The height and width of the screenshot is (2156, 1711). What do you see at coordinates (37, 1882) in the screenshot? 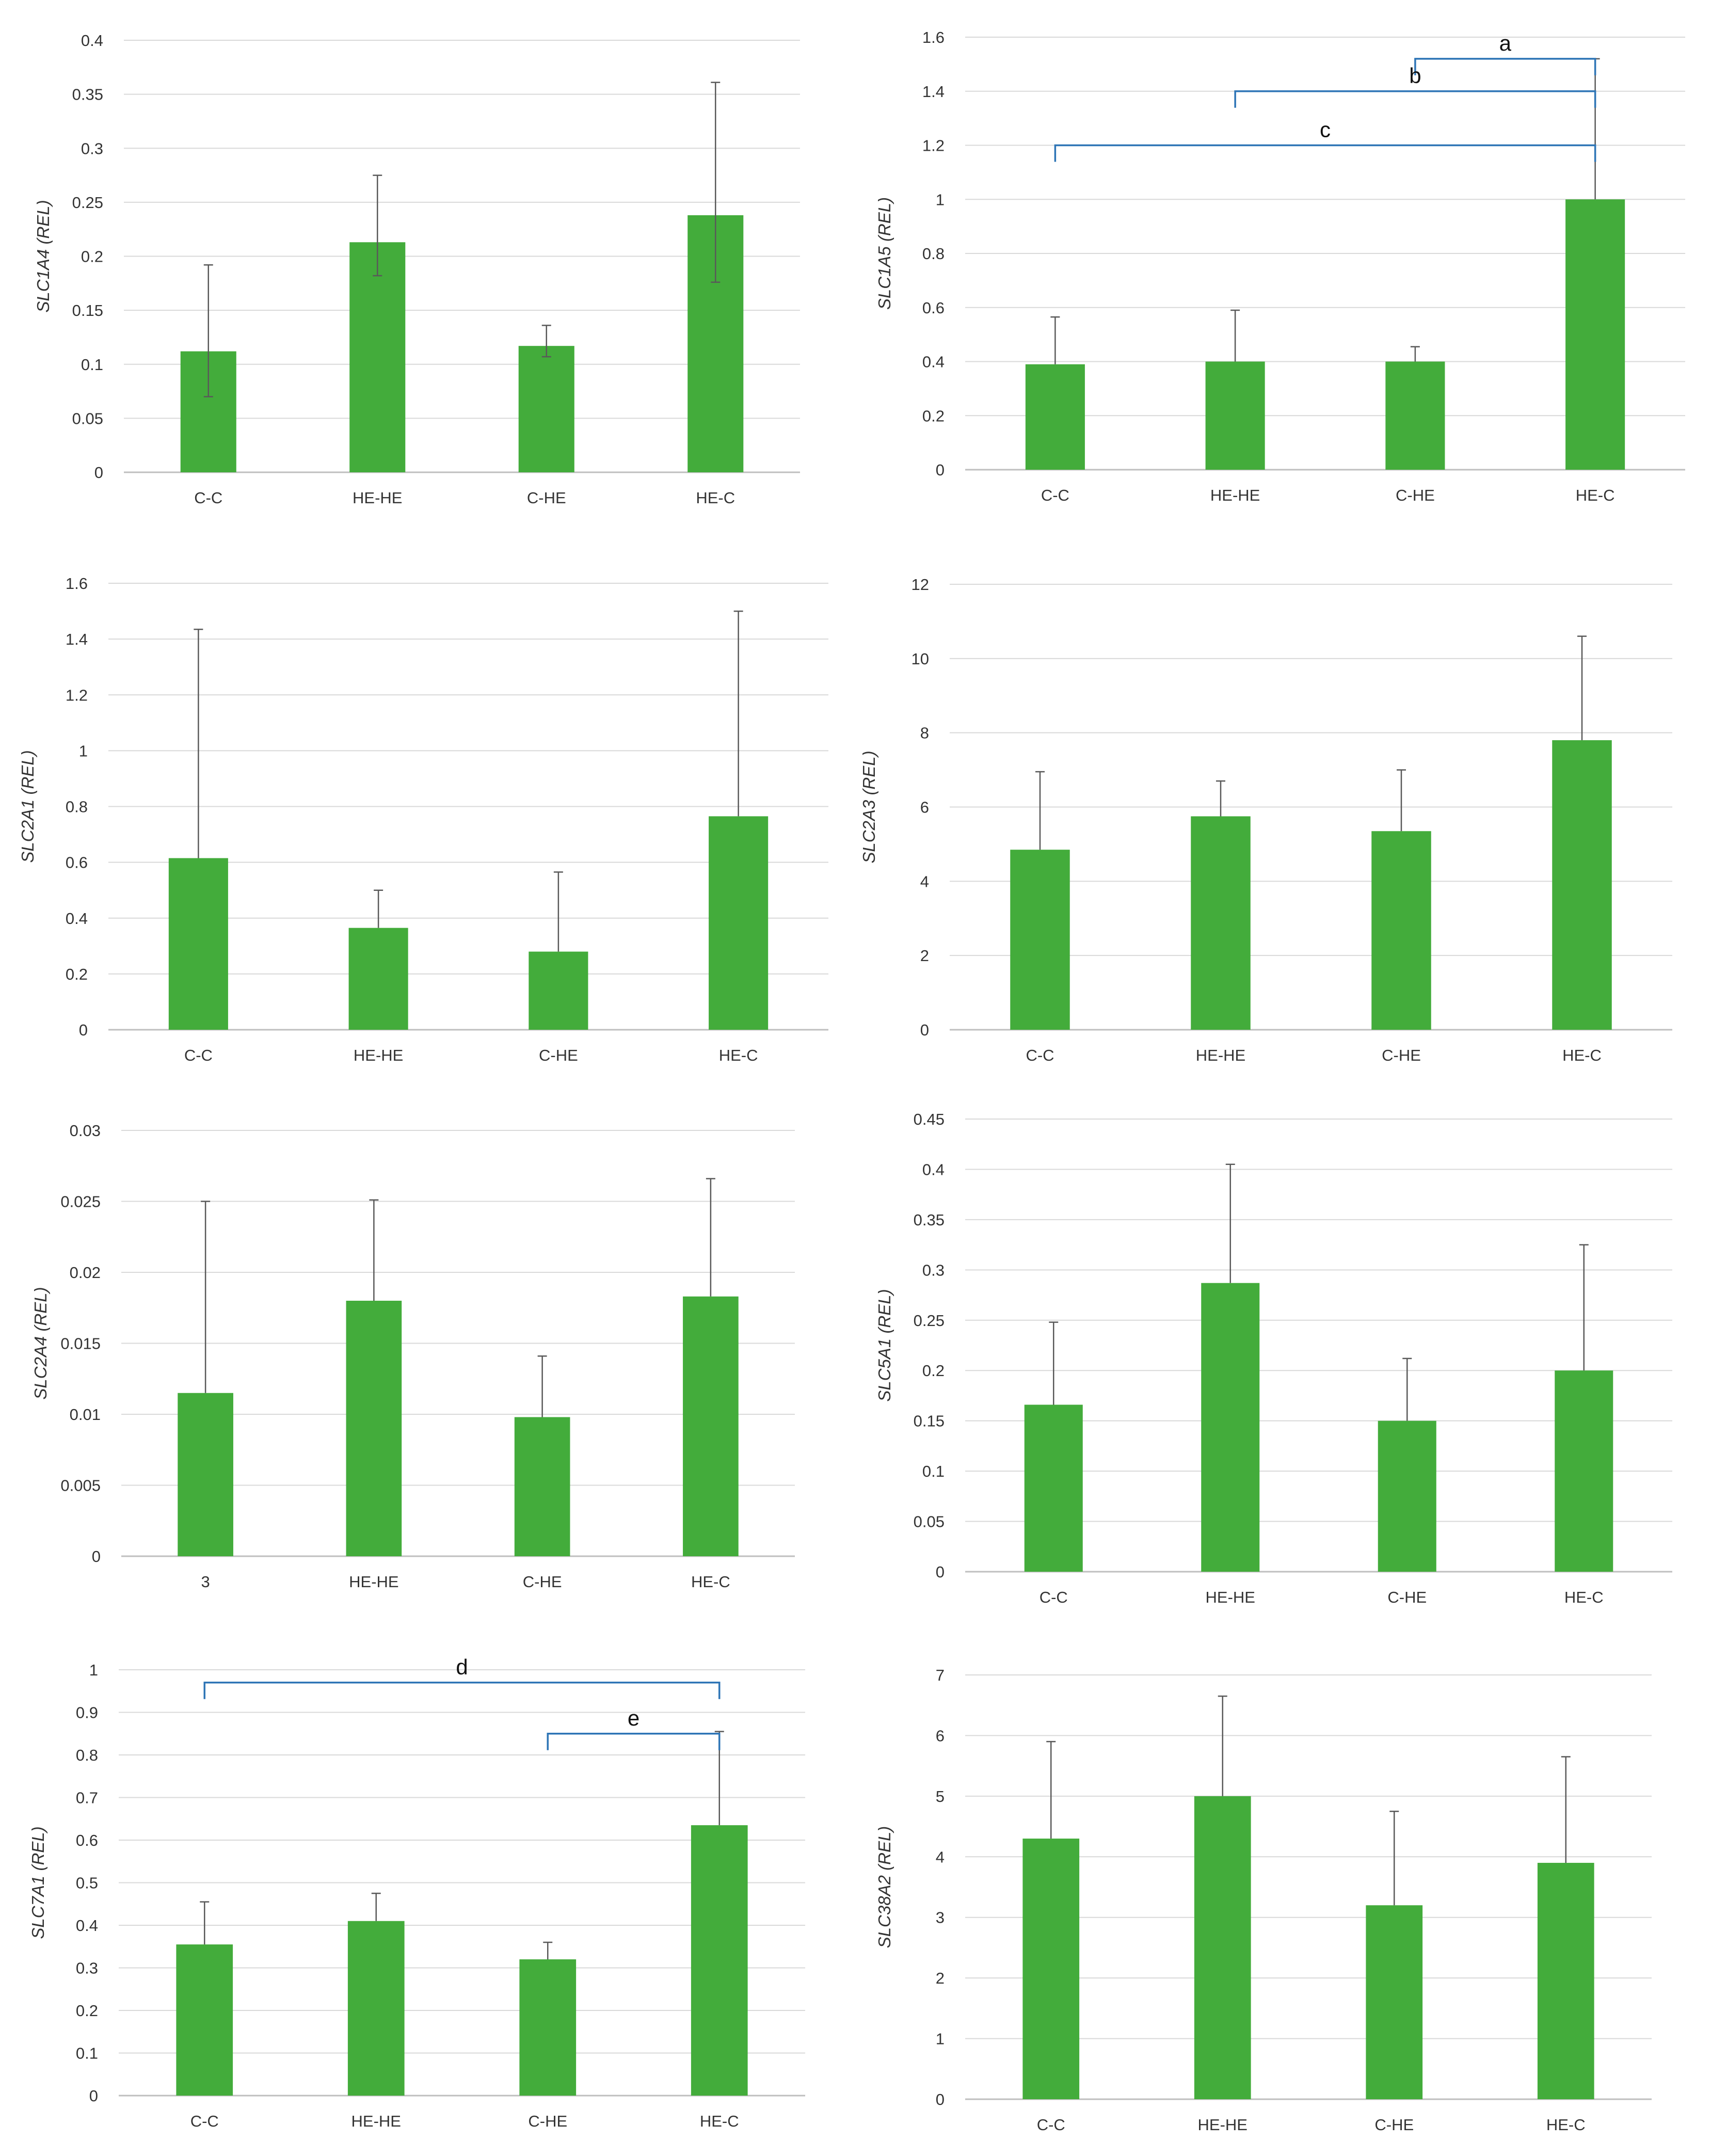
I see `y-axis-label: SLC7A1 (REL)` at bounding box center [37, 1882].